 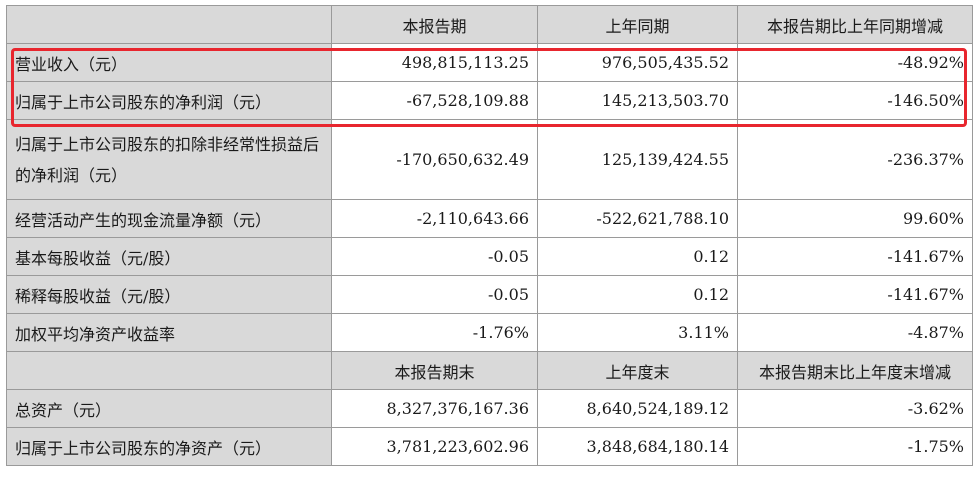 What do you see at coordinates (434, 159) in the screenshot?
I see `current-value: -170,650,632.49` at bounding box center [434, 159].